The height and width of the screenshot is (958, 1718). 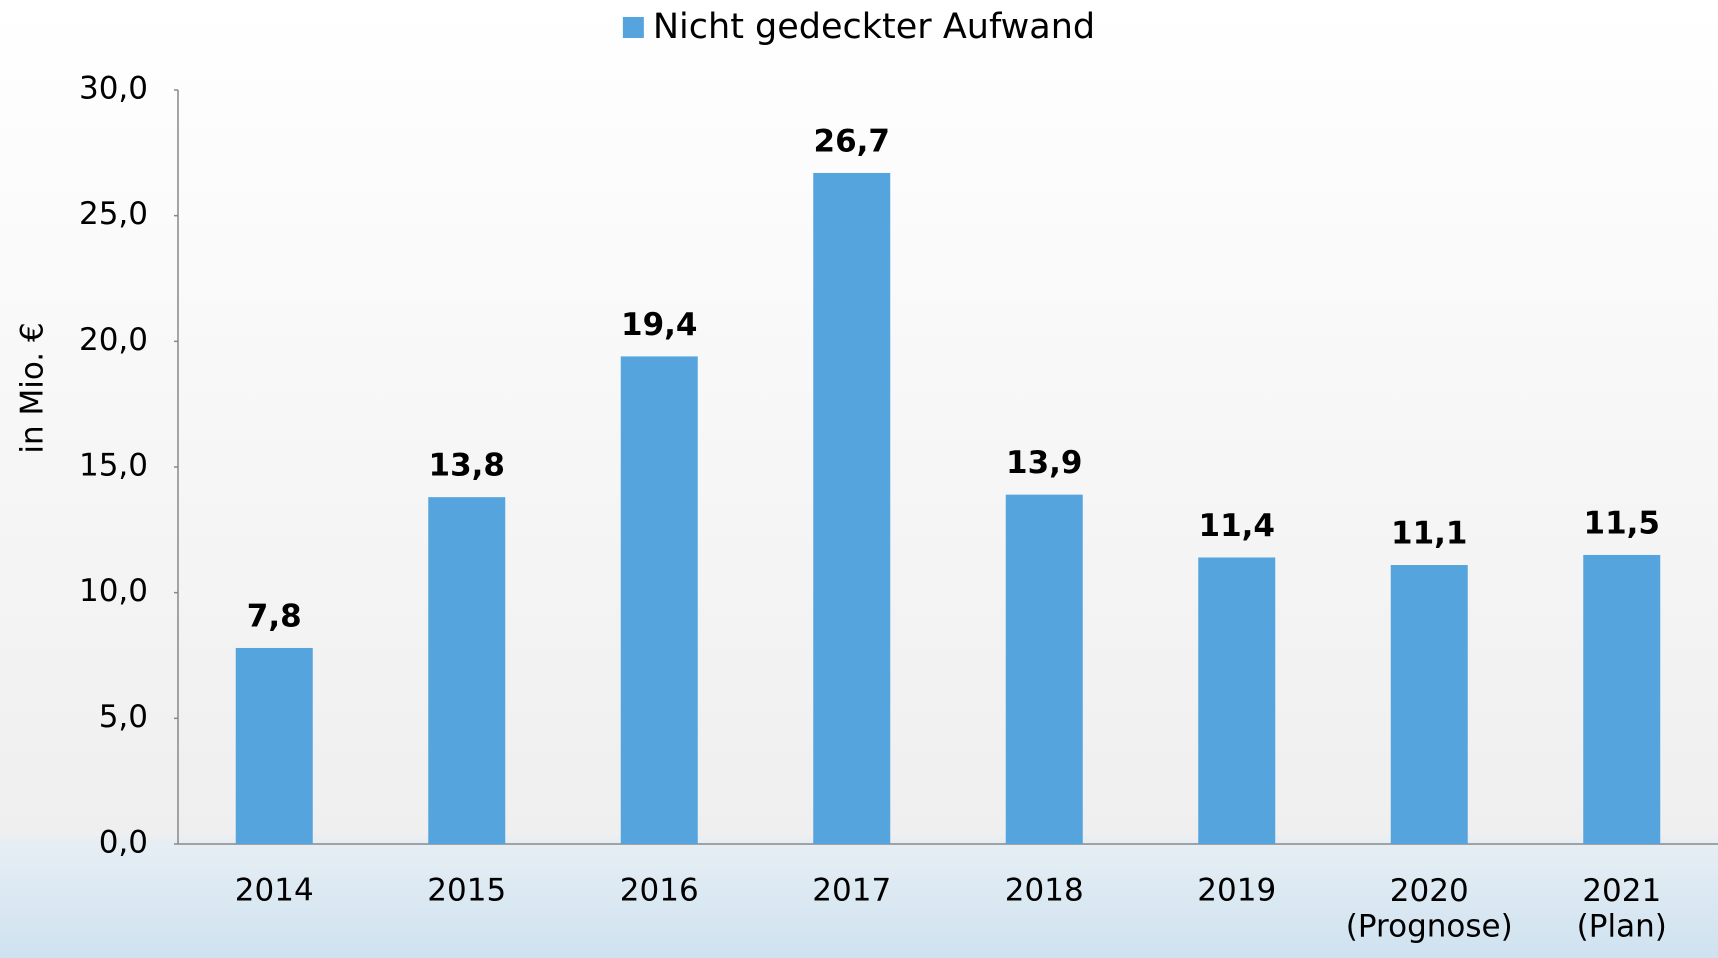 What do you see at coordinates (1236, 891) in the screenshot?
I see `x-tick-label: 2019` at bounding box center [1236, 891].